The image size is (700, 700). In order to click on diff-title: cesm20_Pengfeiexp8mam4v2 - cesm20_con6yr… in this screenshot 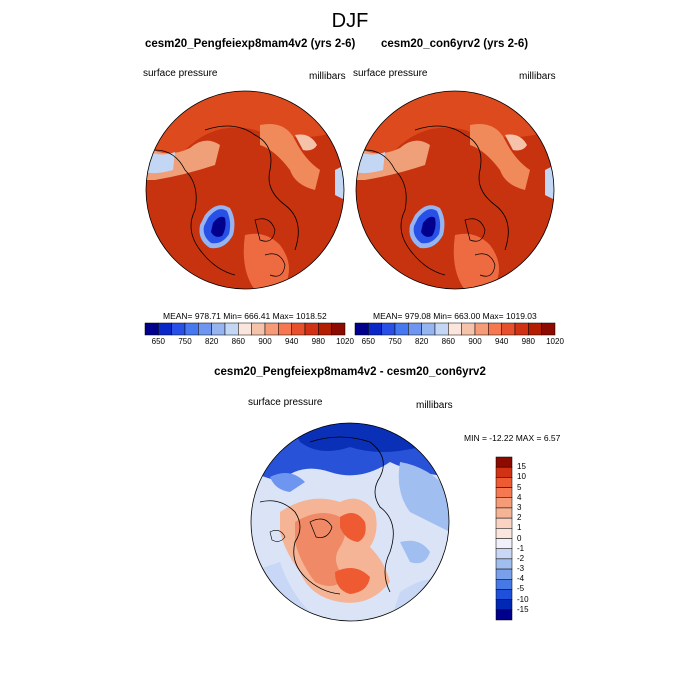, I will do `click(350, 372)`.